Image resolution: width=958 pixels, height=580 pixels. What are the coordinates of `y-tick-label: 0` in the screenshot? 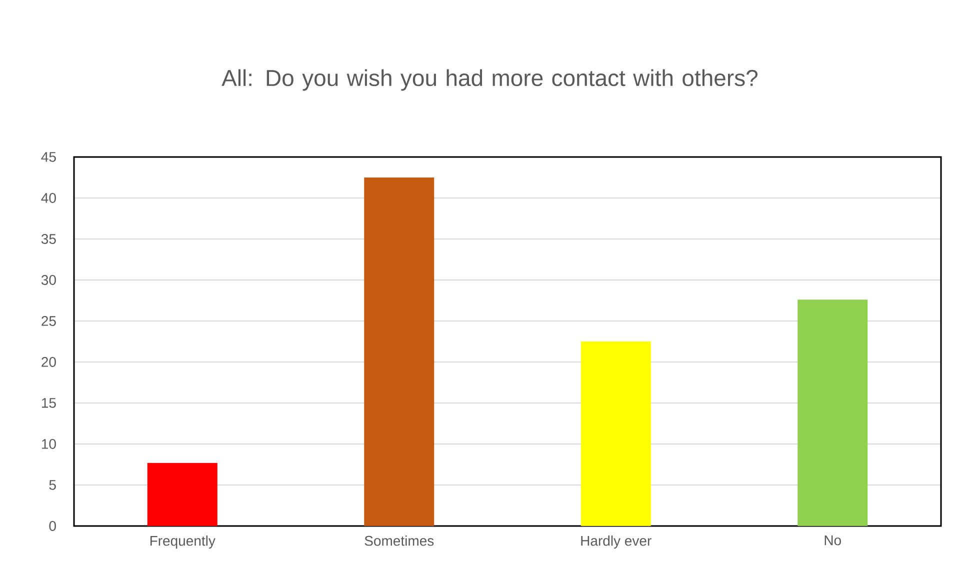 It's located at (52, 526).